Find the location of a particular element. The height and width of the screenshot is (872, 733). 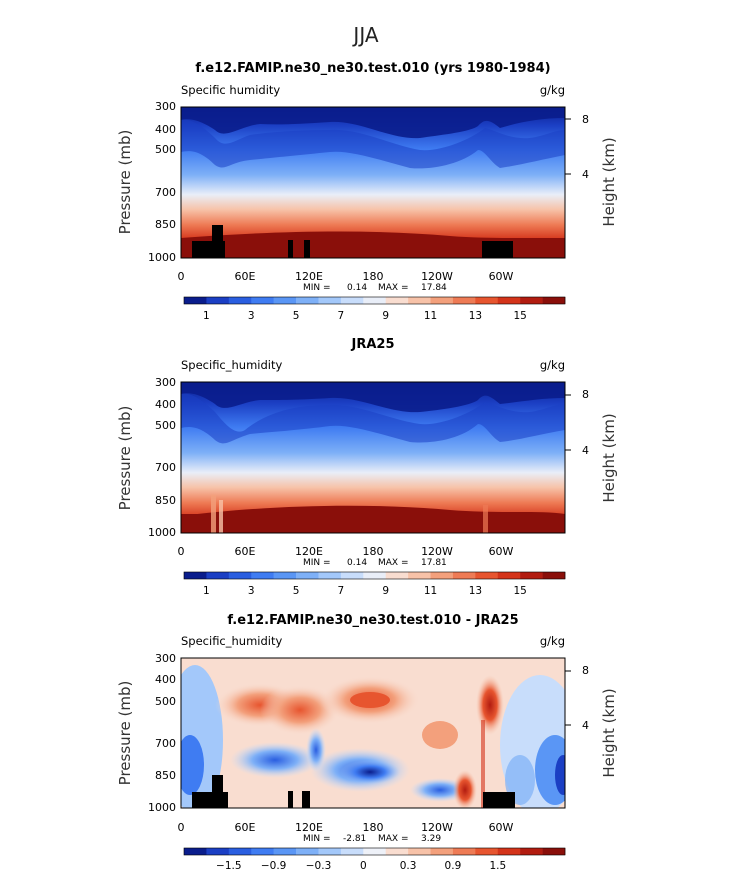

panel-3-xtick: 120W is located at coordinates (437, 827).